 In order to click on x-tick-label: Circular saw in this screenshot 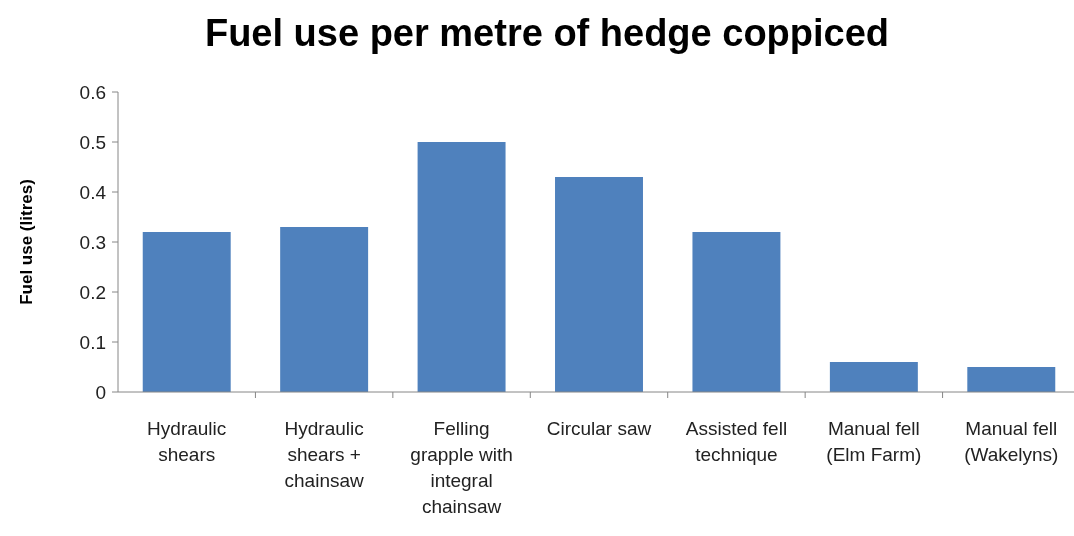, I will do `click(599, 428)`.